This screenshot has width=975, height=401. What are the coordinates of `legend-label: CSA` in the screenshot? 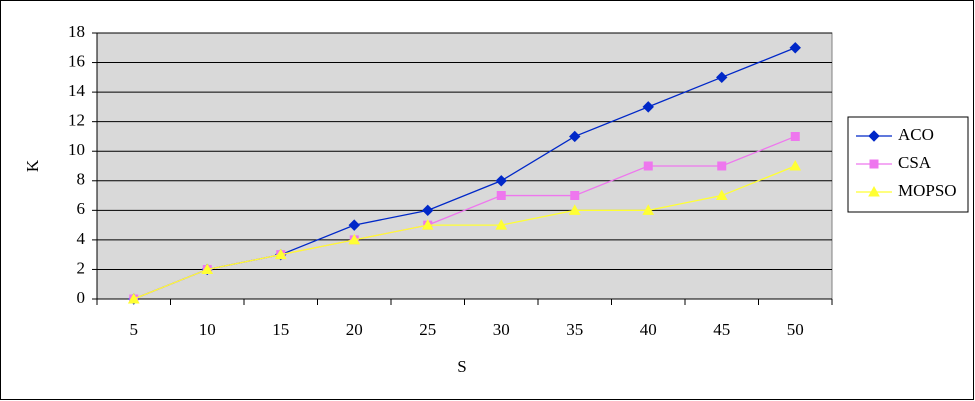 It's located at (915, 162).